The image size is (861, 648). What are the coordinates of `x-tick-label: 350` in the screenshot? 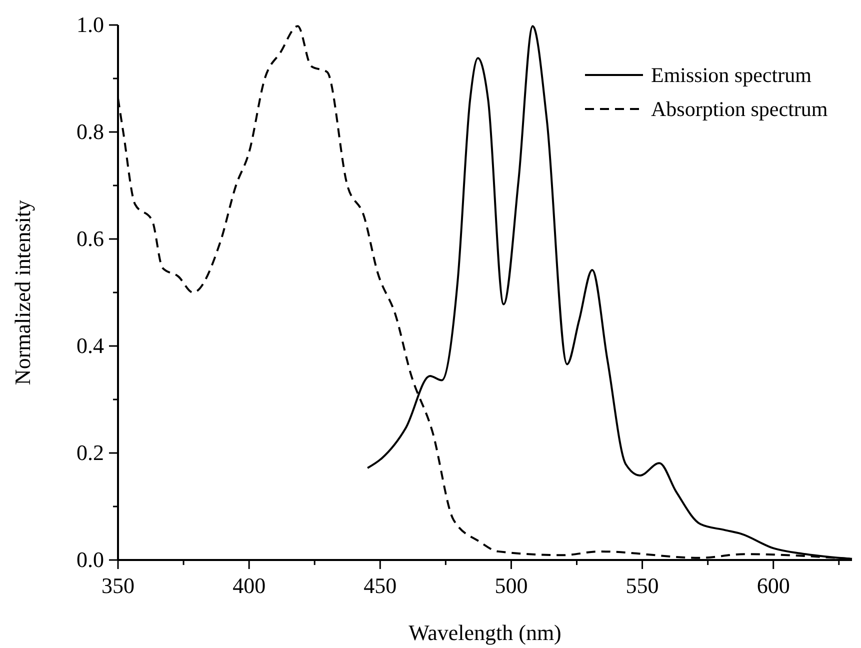 It's located at (118, 585).